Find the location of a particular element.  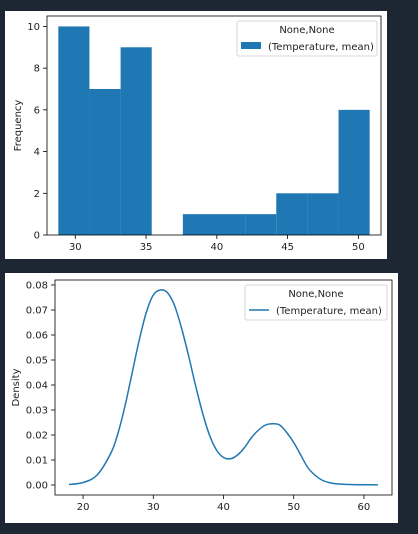

y-tick-label: 2 is located at coordinates (37, 194).